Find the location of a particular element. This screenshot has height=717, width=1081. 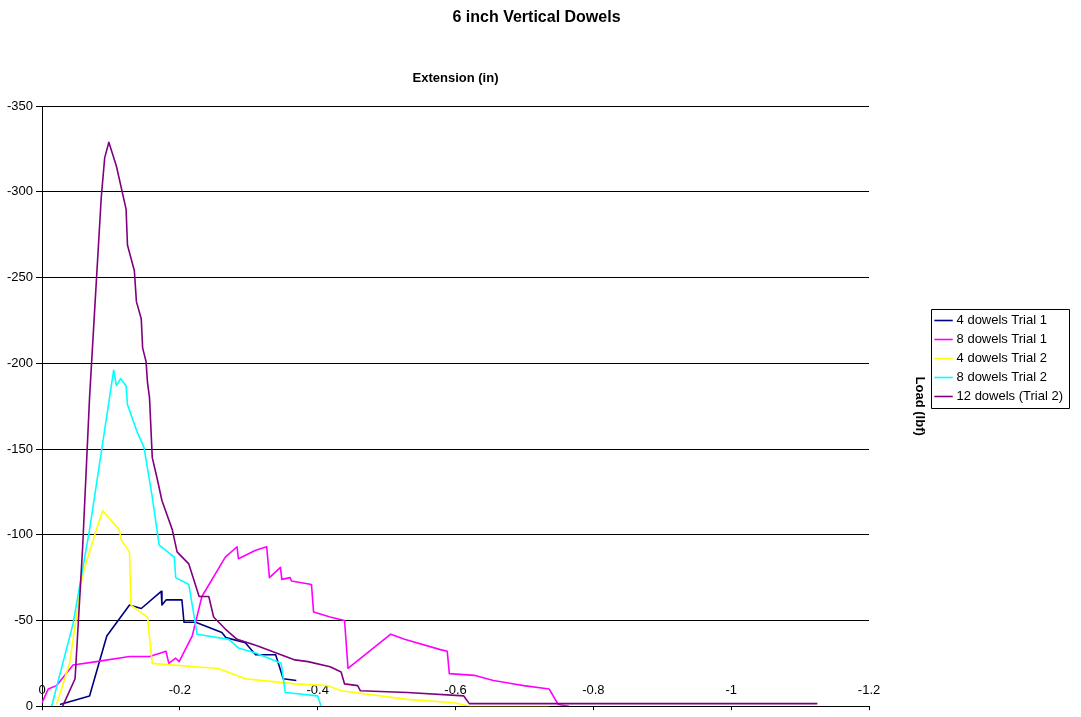

y-tick-label: -200 is located at coordinates (19, 362).